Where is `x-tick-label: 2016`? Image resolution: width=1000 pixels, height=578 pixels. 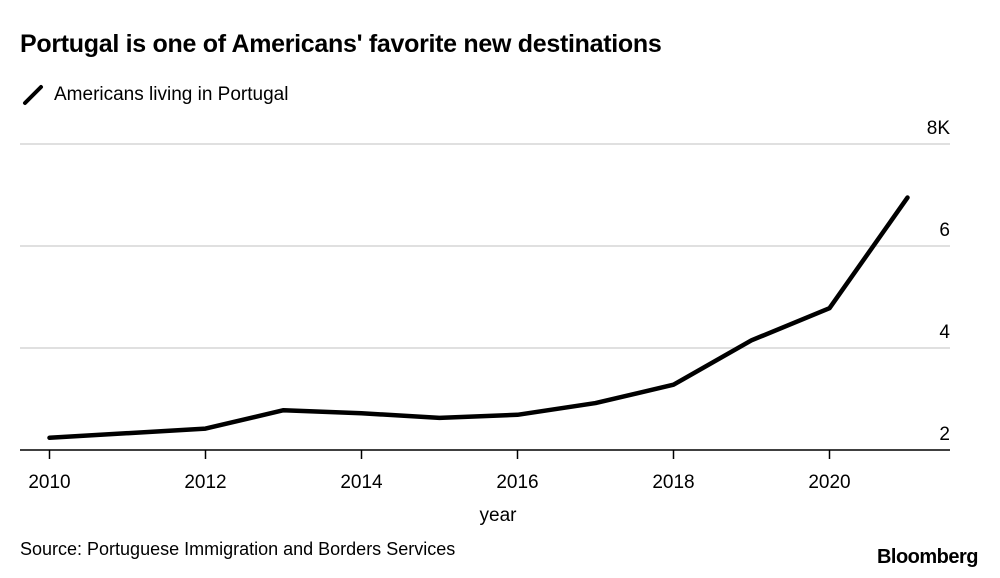 x-tick-label: 2016 is located at coordinates (517, 482).